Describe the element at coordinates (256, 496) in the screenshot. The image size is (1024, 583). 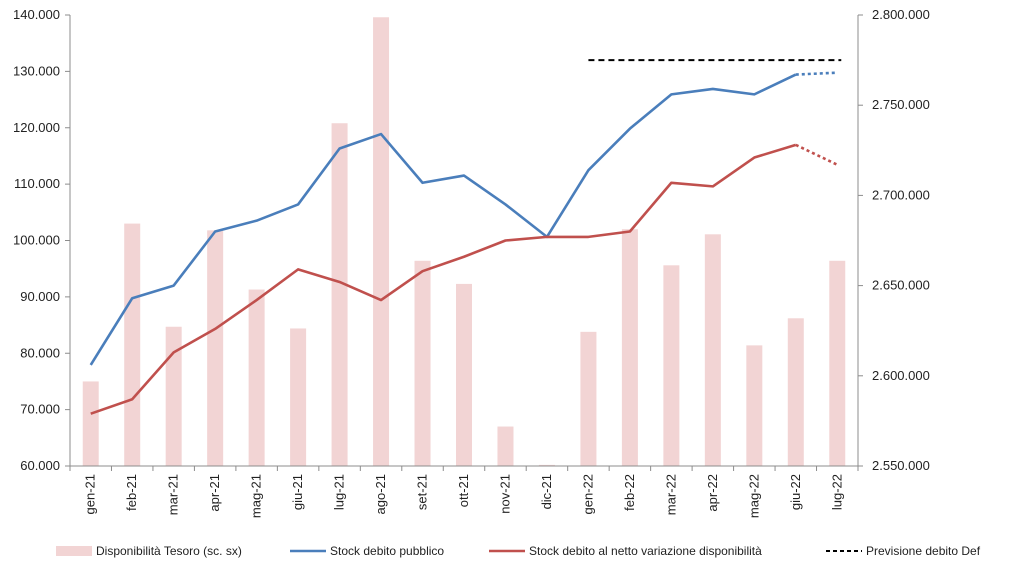
I see `x-tick-label: mag-21` at that location.